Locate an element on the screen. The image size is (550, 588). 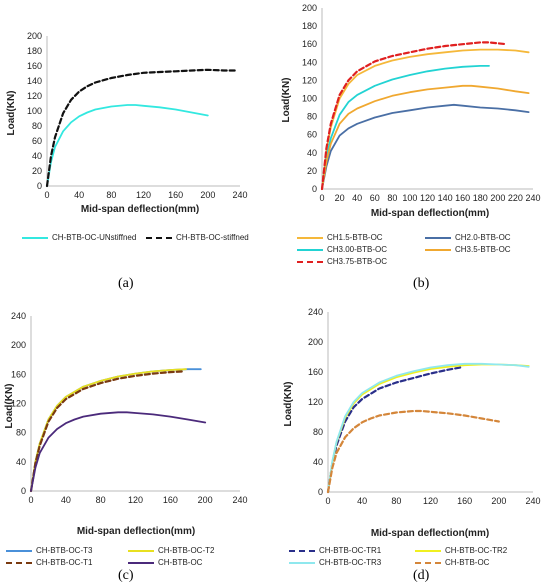
legend-label: CH-BTB-OC-TR1 is located at coordinates (350, 550).